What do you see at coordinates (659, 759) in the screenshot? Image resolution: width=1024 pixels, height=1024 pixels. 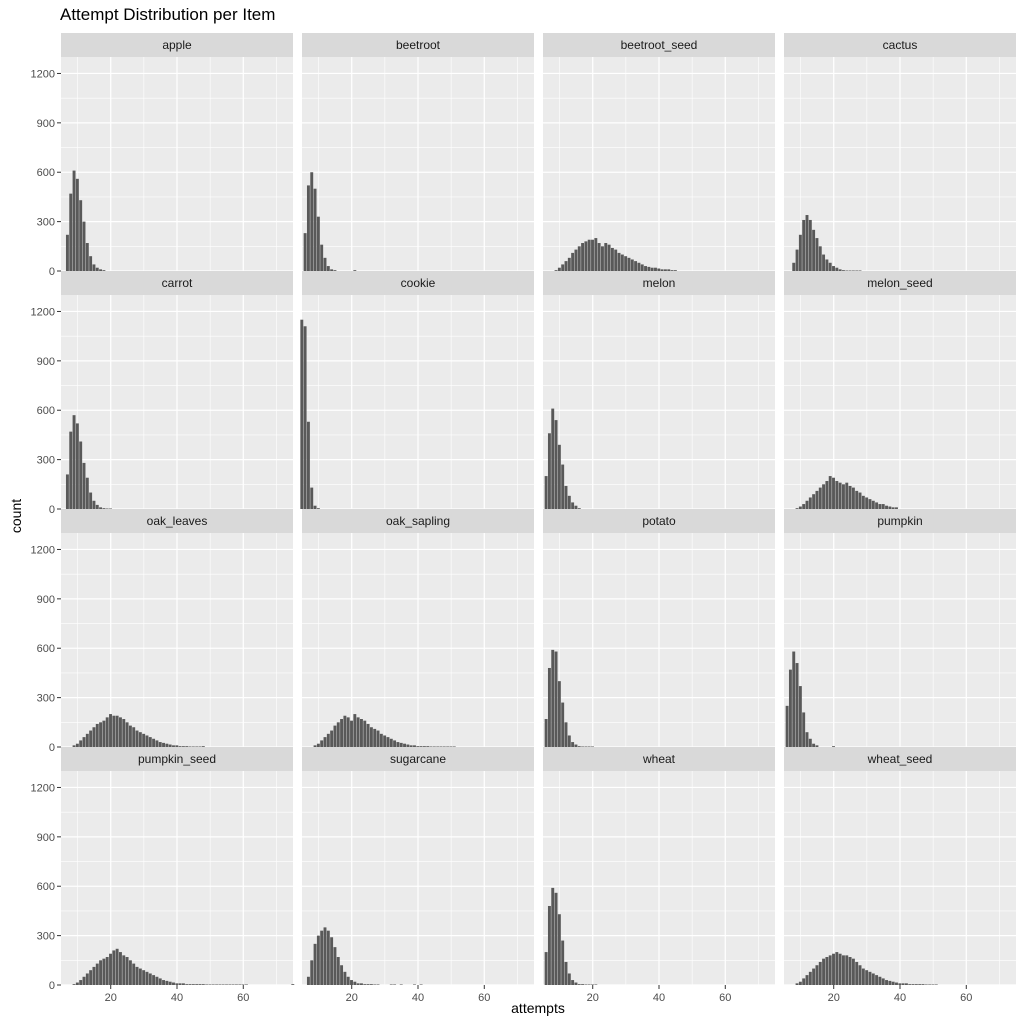 I see `facet-strip-label: wheat` at bounding box center [659, 759].